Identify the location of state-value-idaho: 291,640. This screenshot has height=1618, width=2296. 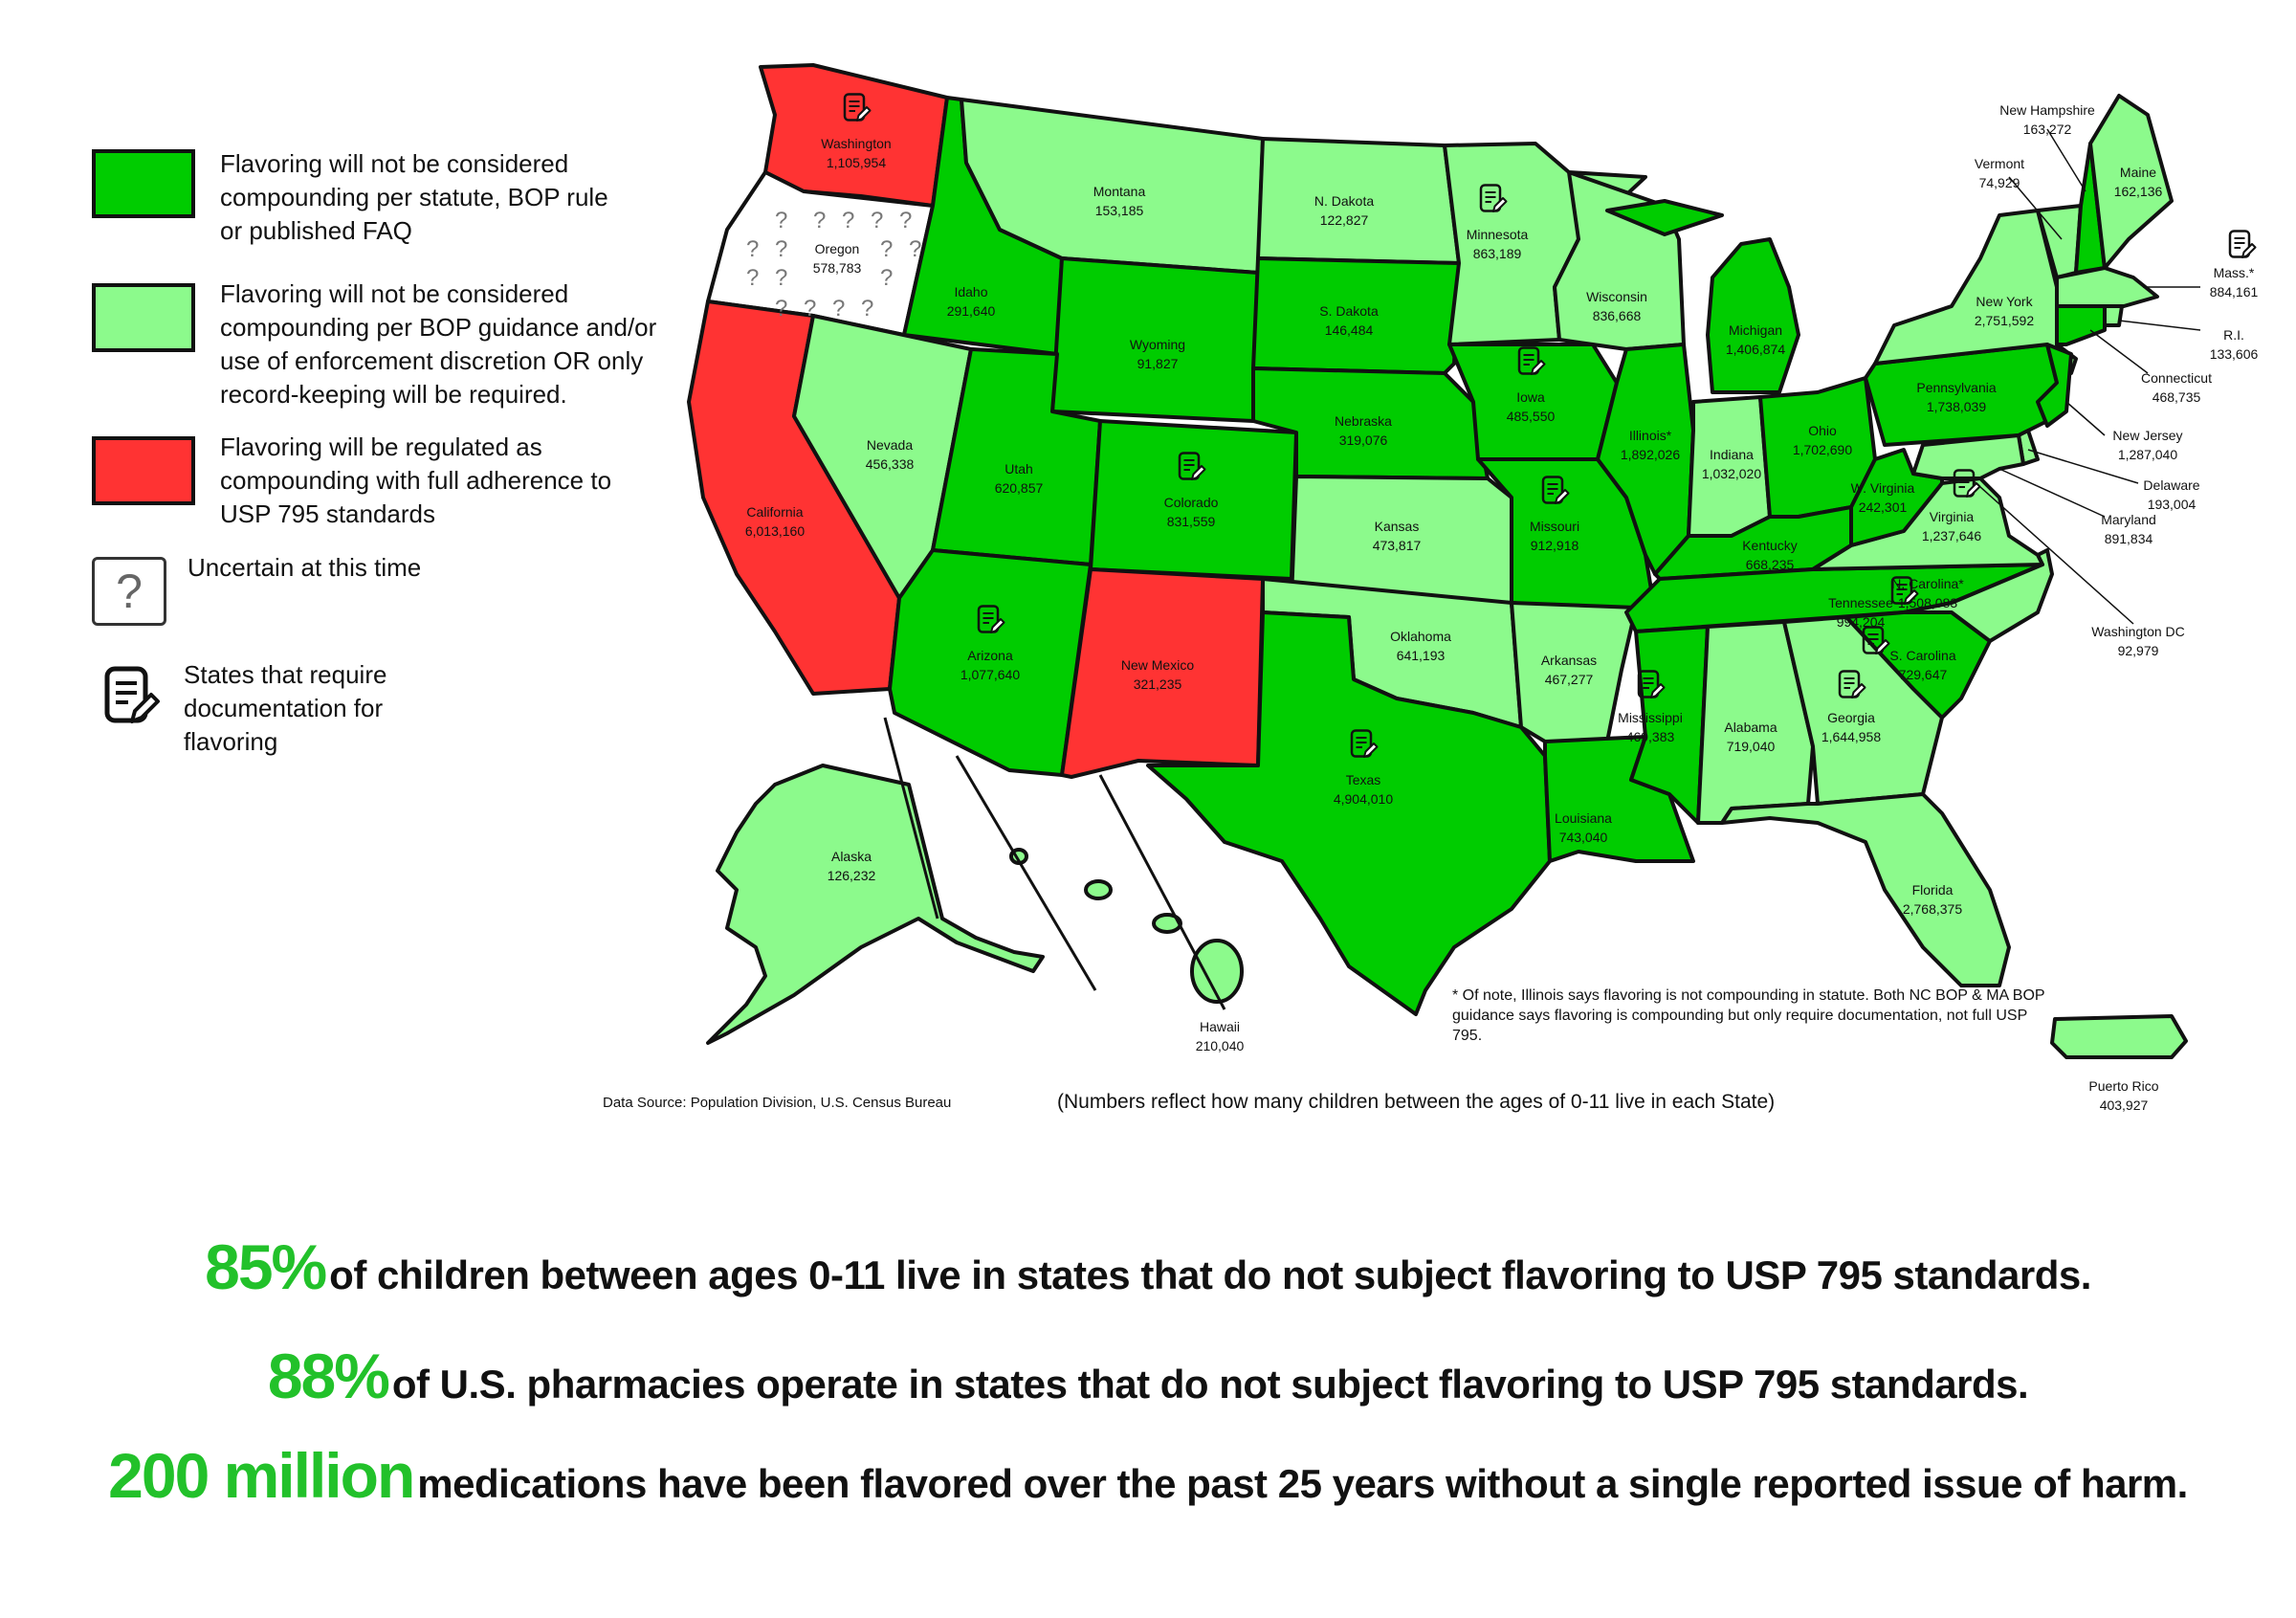
(972, 311).